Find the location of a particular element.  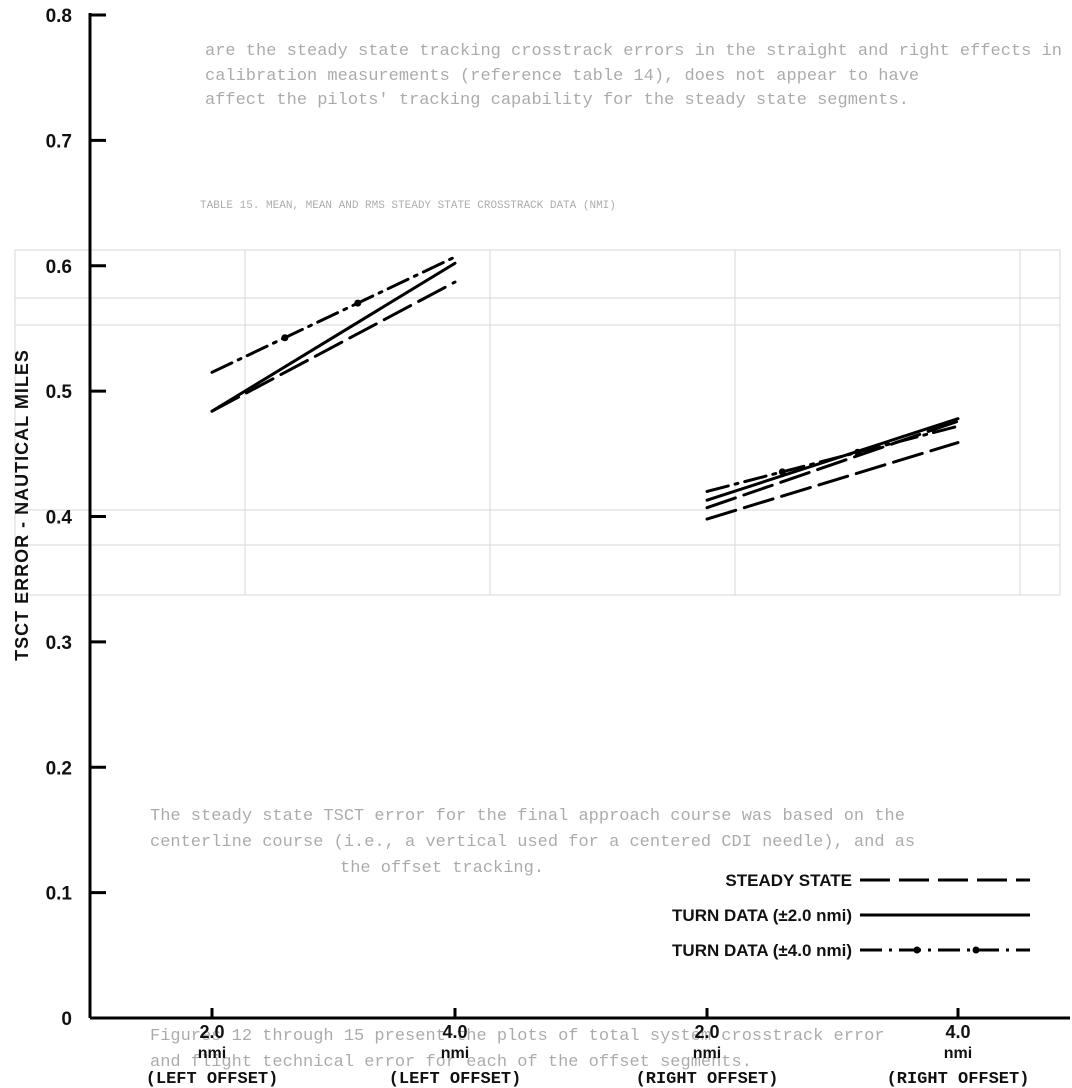

turn-data-2nmi-line-right is located at coordinates (832, 459).